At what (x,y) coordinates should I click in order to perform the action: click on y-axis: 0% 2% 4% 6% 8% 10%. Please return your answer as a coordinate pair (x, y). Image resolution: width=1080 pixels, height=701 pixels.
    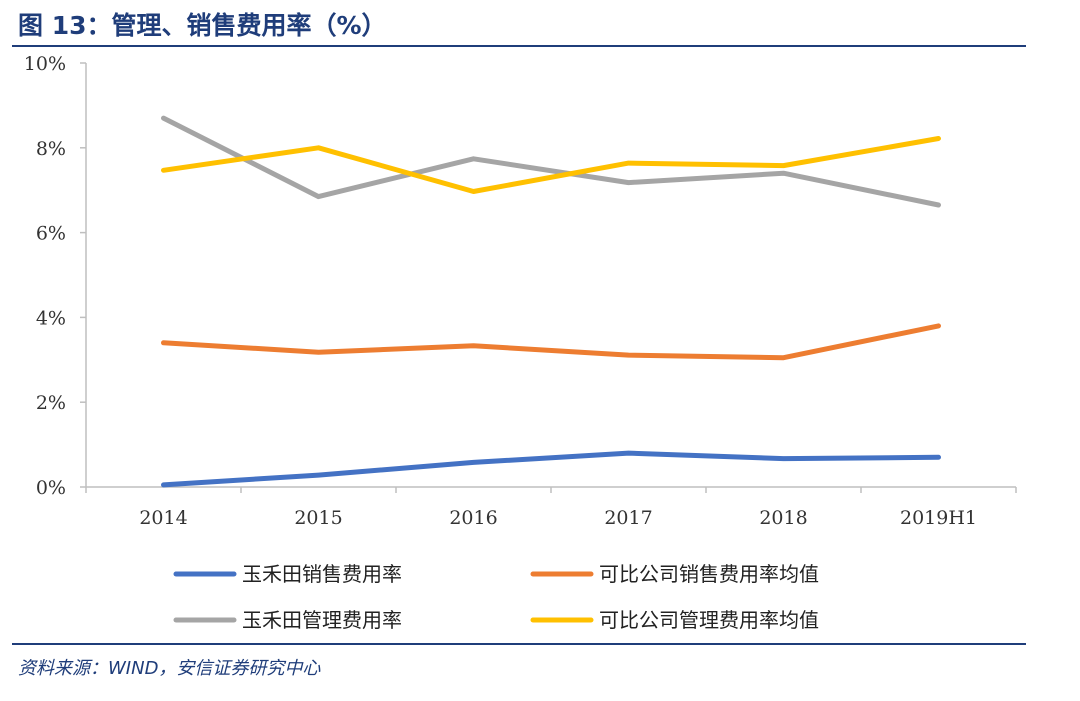
    Looking at the image, I should click on (55, 276).